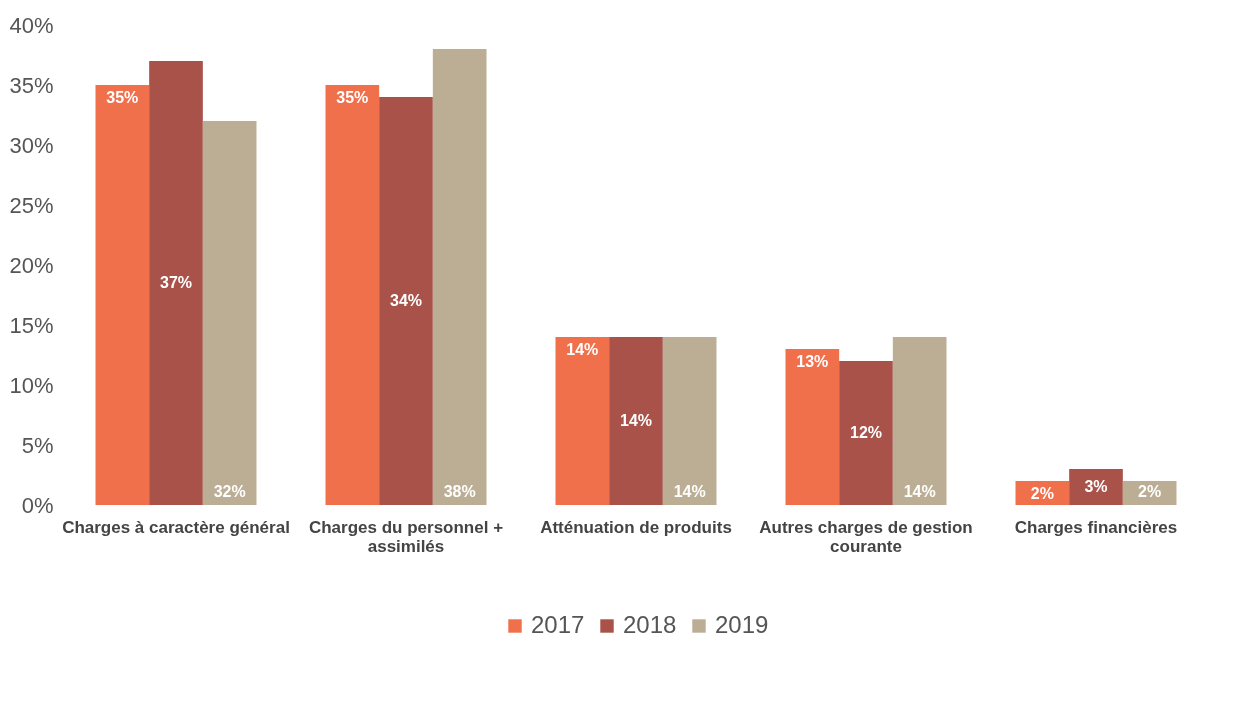  I want to click on y-tick-label: 40%, so click(31, 25).